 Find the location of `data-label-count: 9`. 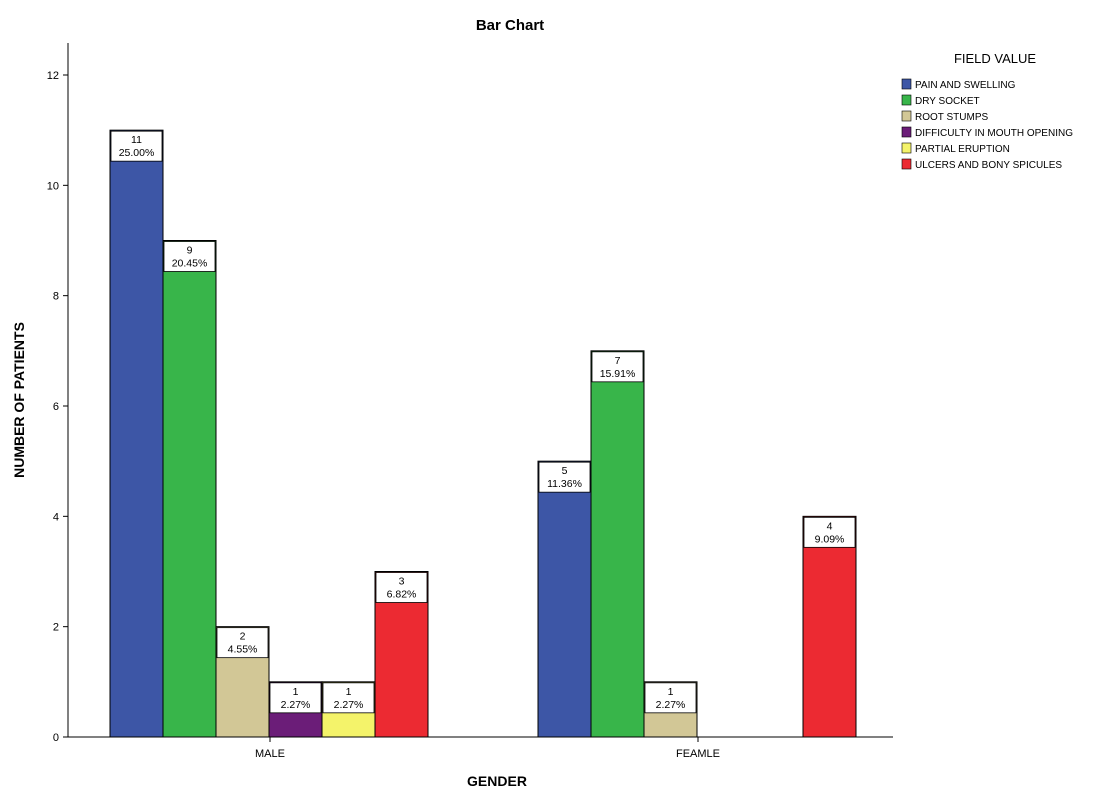

data-label-count: 9 is located at coordinates (190, 251).